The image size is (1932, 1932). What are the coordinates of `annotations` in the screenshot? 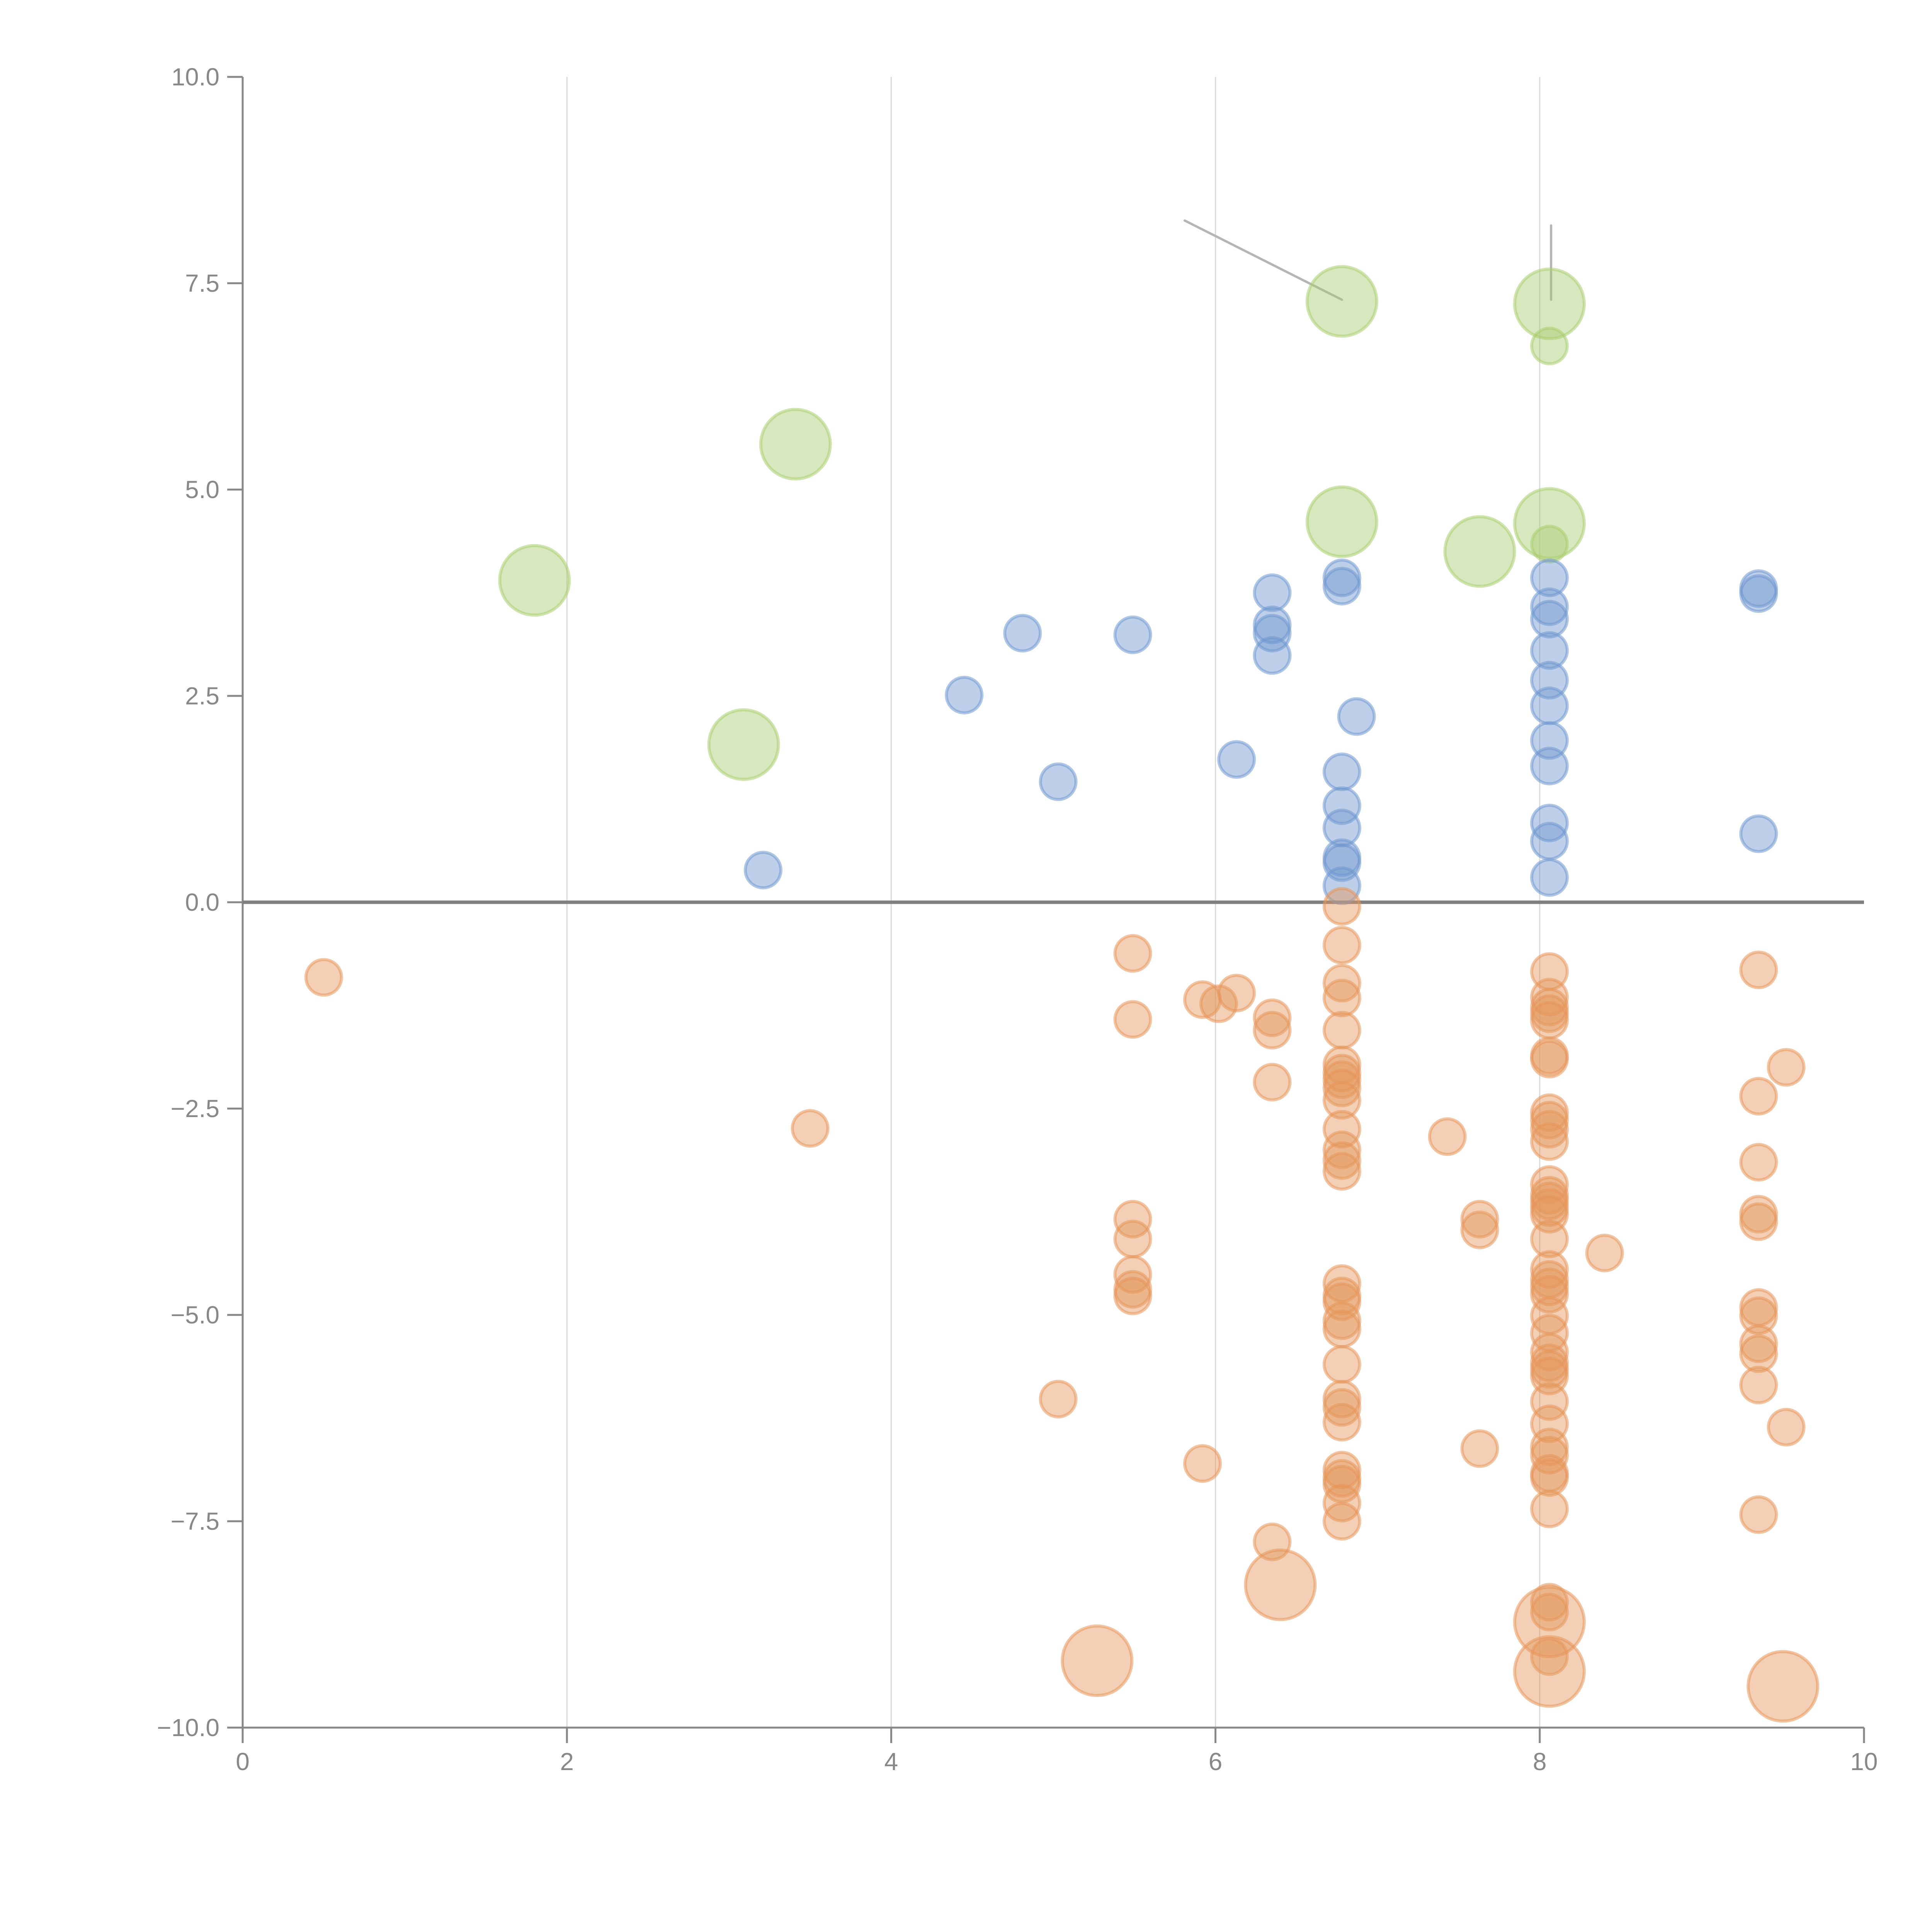 It's located at (1368, 260).